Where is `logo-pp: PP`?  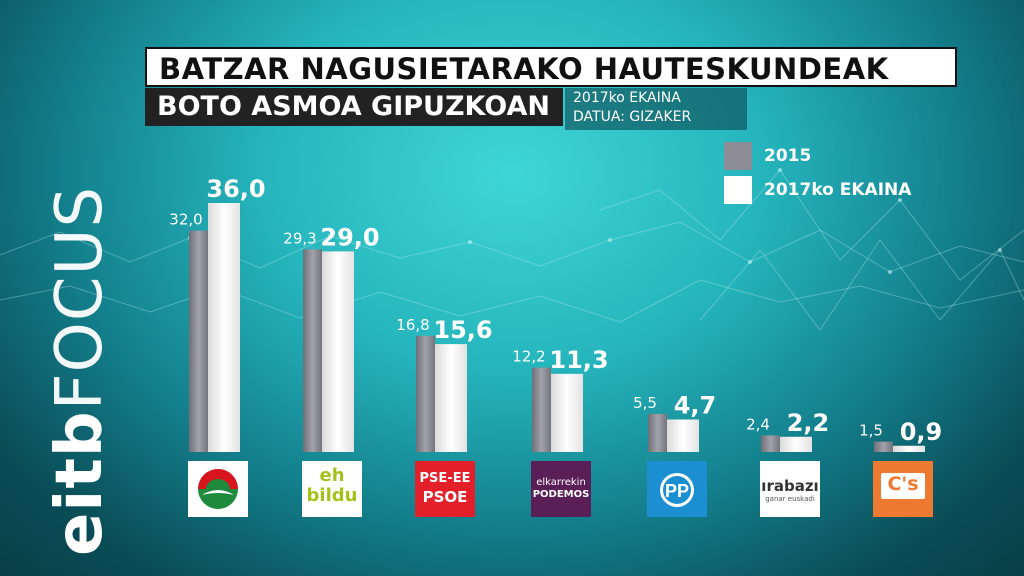 logo-pp: PP is located at coordinates (677, 489).